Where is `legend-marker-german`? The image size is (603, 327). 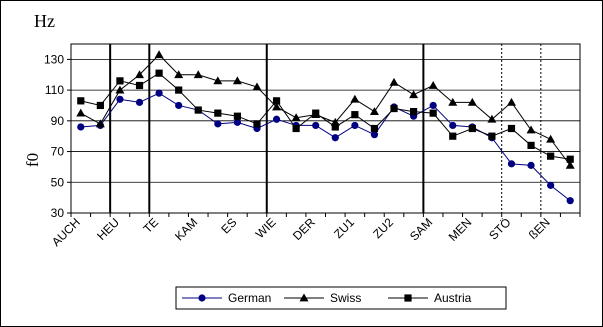
legend-marker-german is located at coordinates (202, 298).